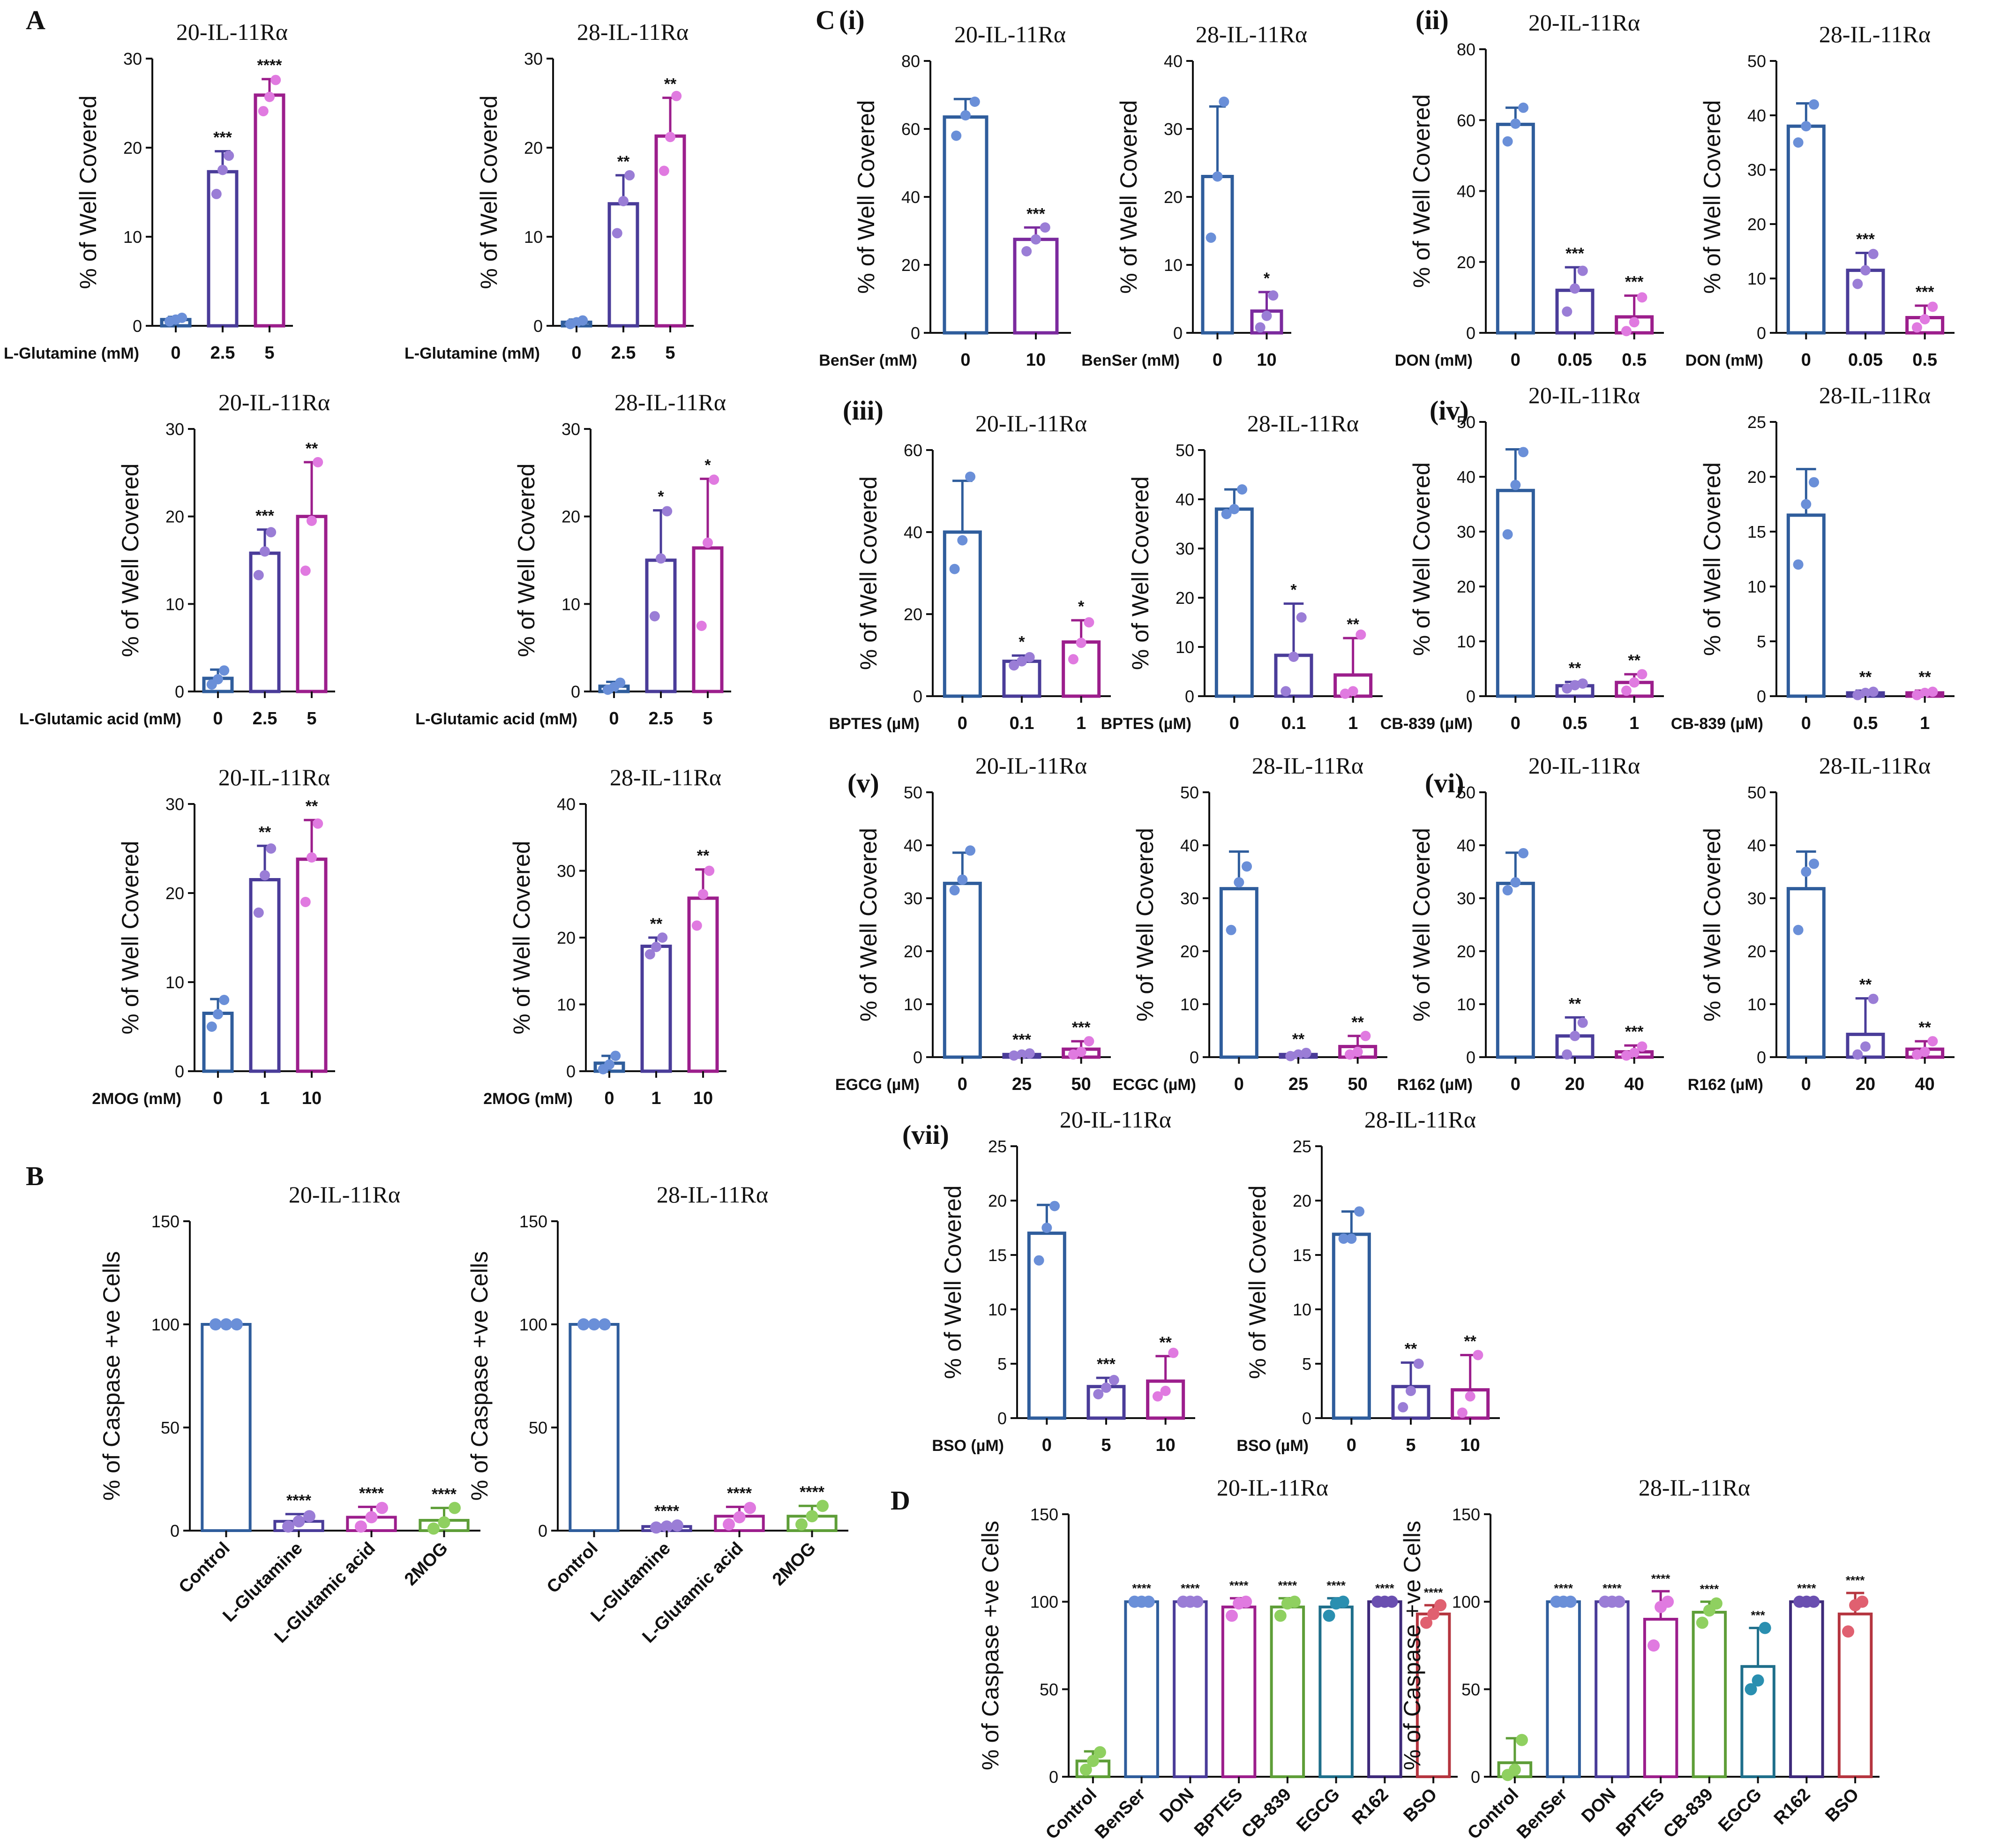  What do you see at coordinates (533, 1324) in the screenshot?
I see `y-tick-label: 100` at bounding box center [533, 1324].